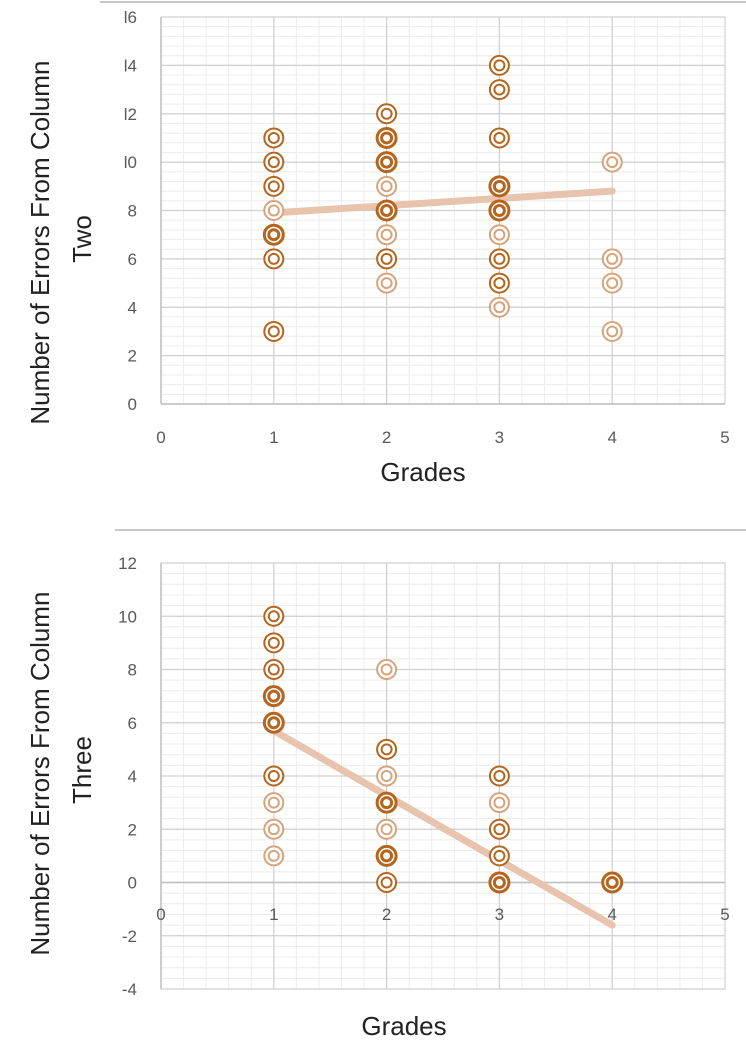  What do you see at coordinates (61, 769) in the screenshot?
I see `y-axis-title: Number of Errors From Column Three` at bounding box center [61, 769].